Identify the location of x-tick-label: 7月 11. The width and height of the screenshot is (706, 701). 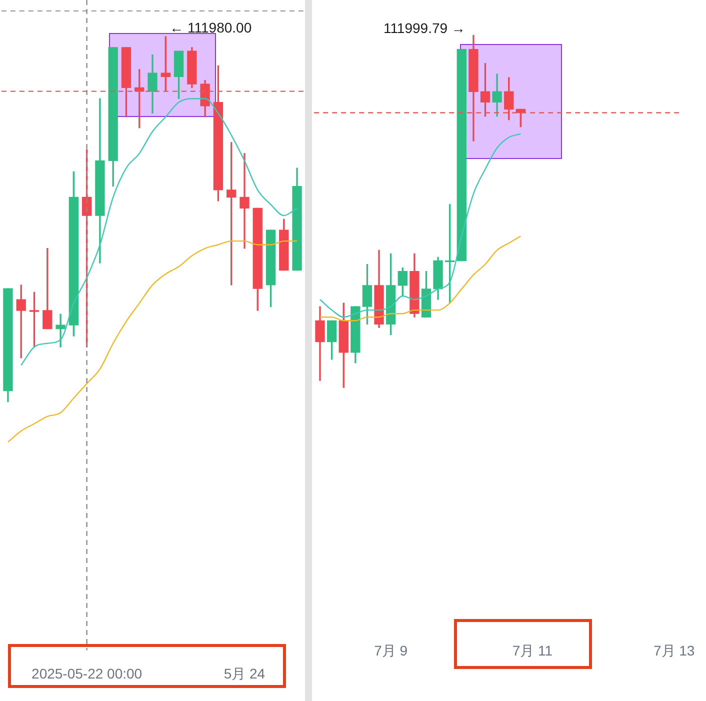
(532, 650).